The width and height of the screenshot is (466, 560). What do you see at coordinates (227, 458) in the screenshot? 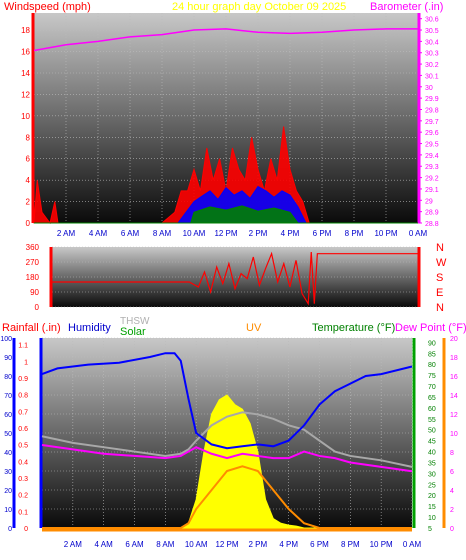
I see `temperature-series` at bounding box center [227, 458].